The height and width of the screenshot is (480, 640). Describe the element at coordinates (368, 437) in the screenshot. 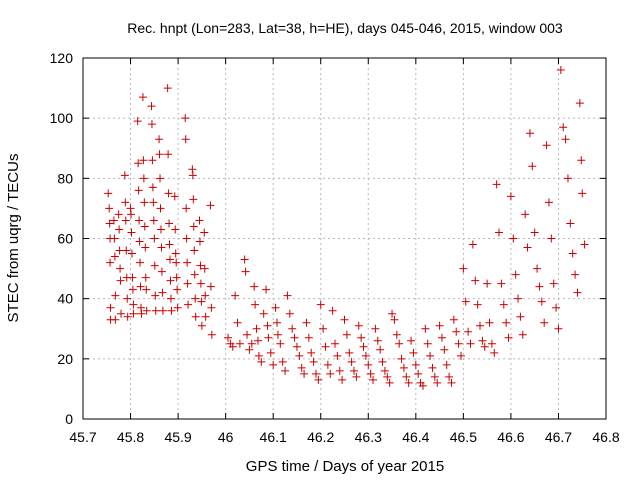

I see `x-tick-label: 46.3` at that location.